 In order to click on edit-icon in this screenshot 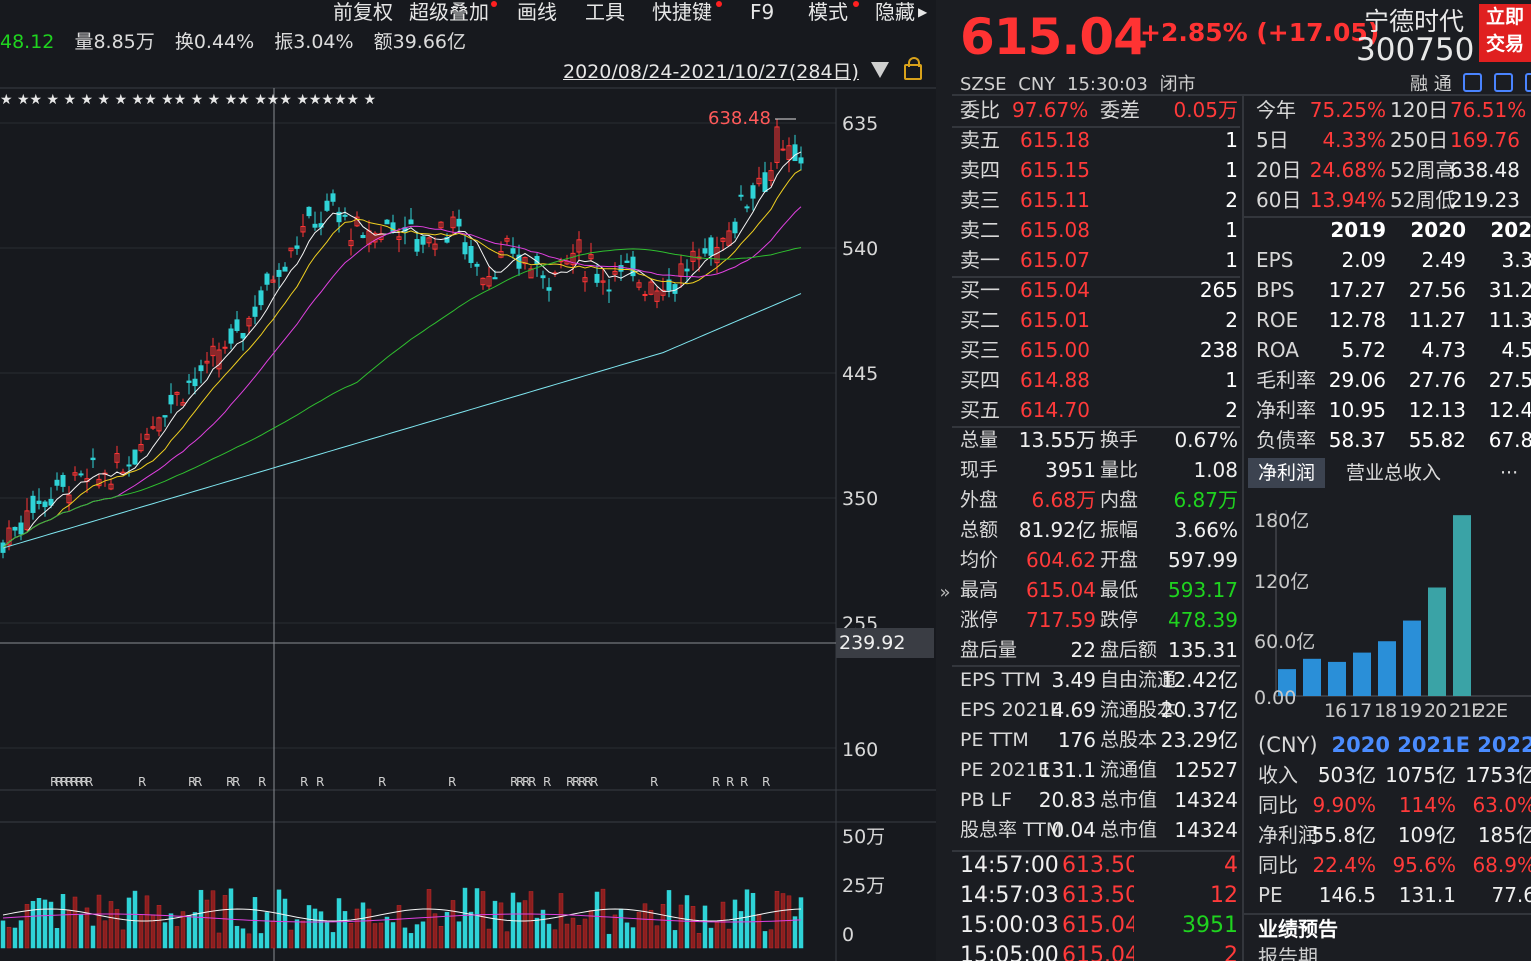, I will do `click(1473, 82)`.